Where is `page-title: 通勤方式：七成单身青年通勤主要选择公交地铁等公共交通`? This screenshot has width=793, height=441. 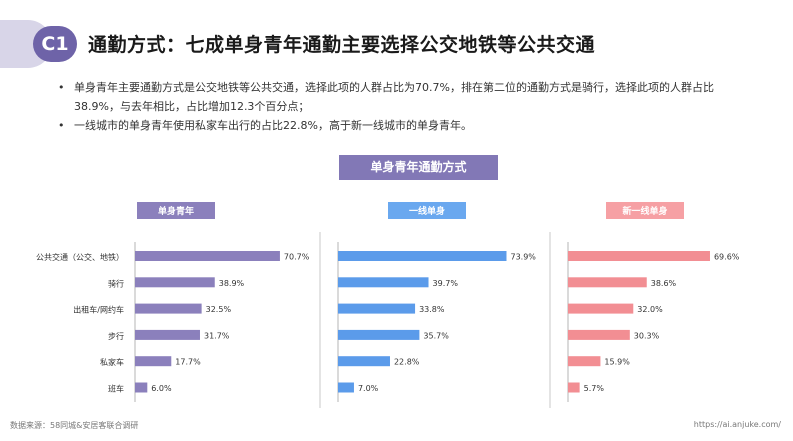 page-title: 通勤方式：七成单身青年通勤主要选择公交地铁等公共交通 is located at coordinates (342, 45).